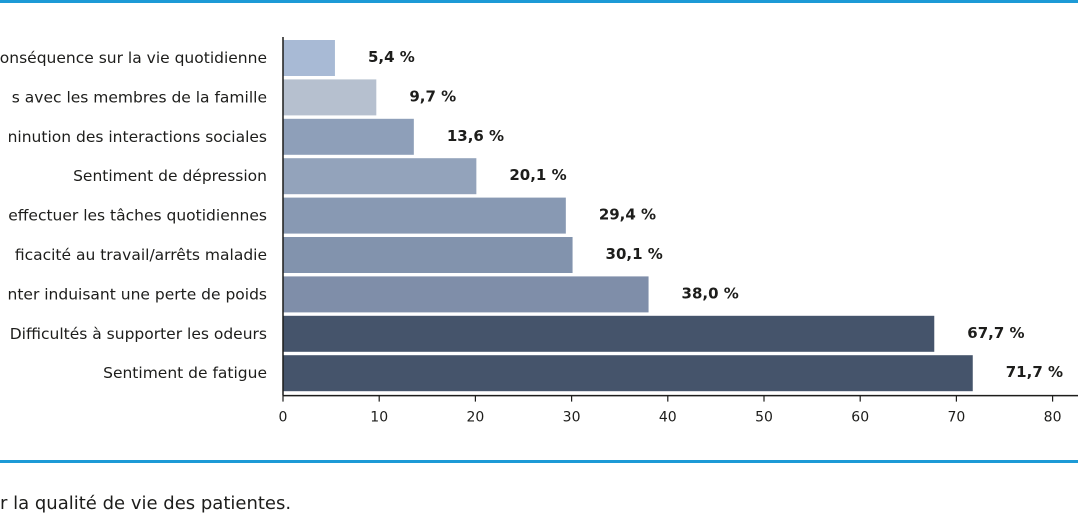 This screenshot has height=516, width=1078. Describe the element at coordinates (139, 97) in the screenshot. I see `category-label: s avec les membres de la famille` at that location.